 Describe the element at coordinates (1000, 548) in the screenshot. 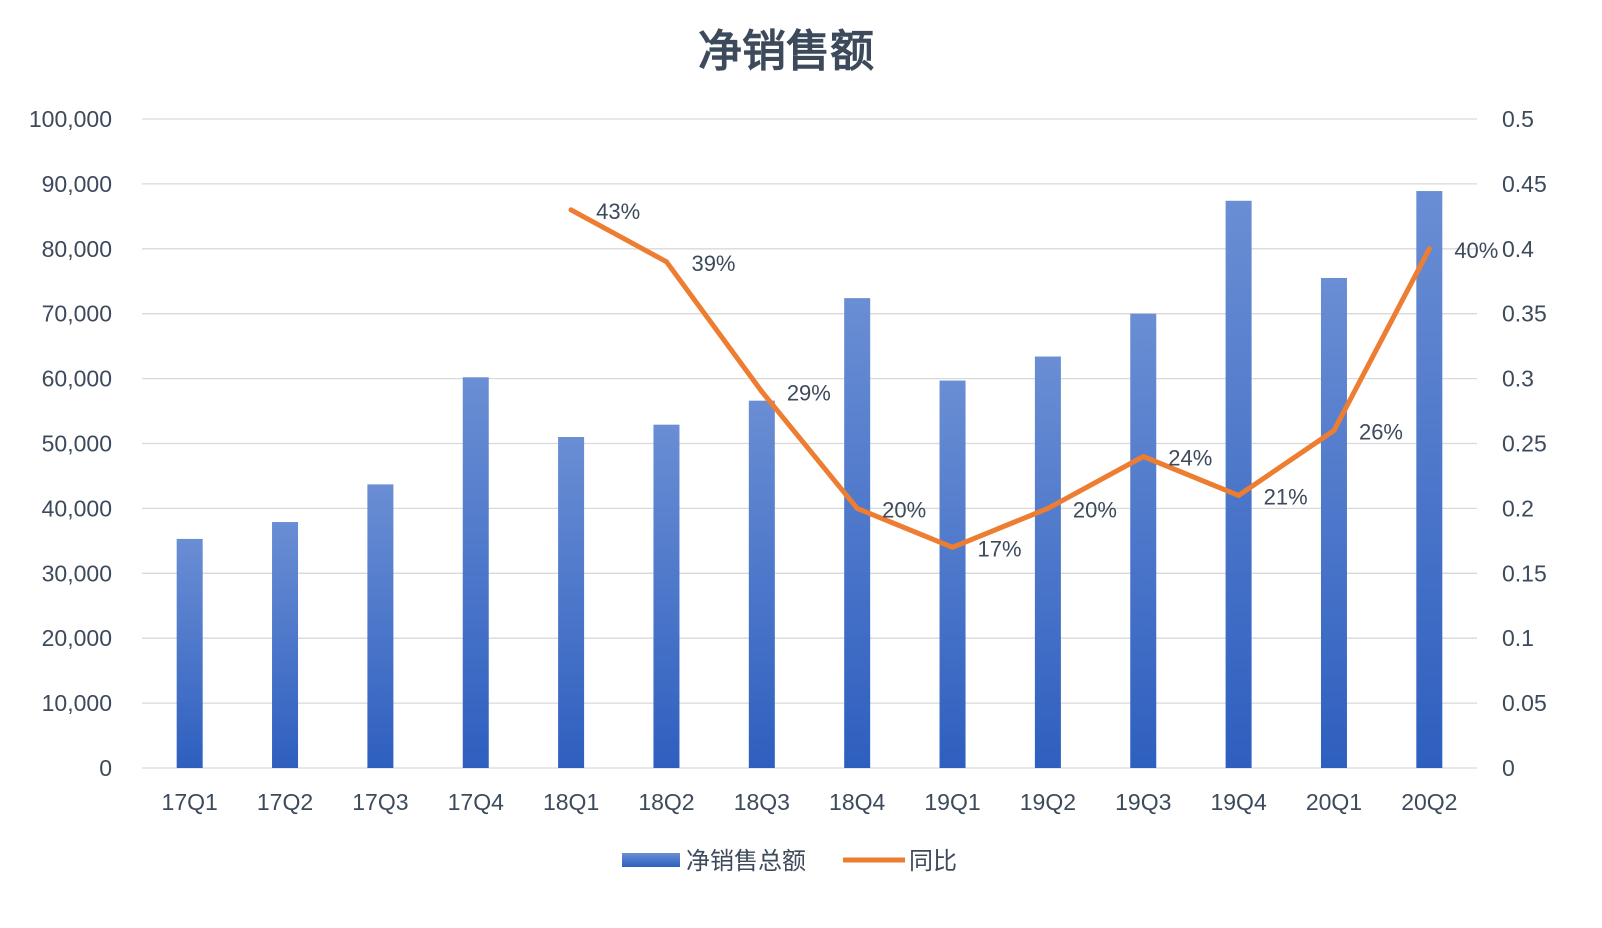

I see `yoy-data-label: 17%` at that location.